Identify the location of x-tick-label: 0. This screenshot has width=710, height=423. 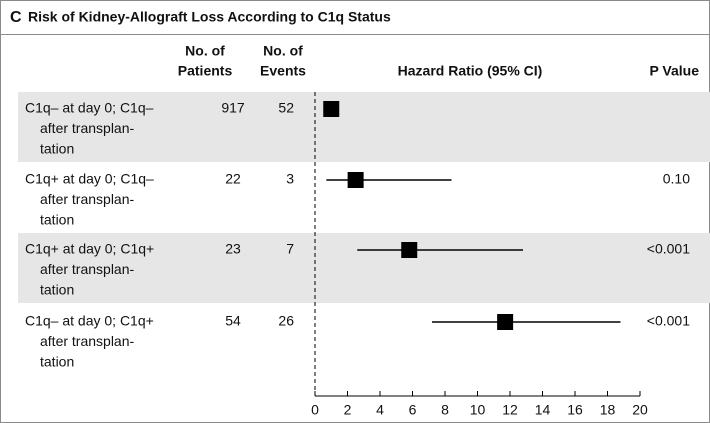
(315, 410).